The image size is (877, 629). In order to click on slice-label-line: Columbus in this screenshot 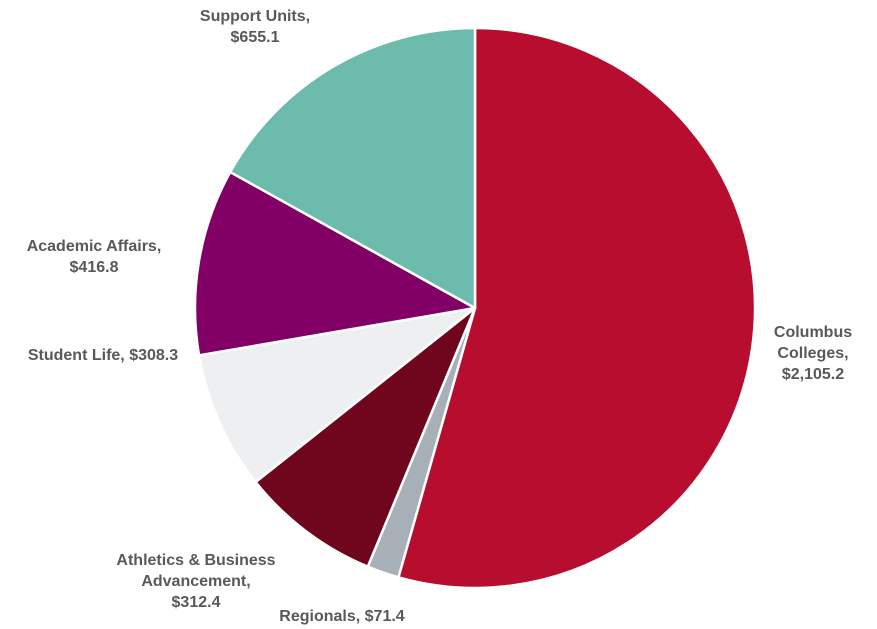, I will do `click(813, 332)`.